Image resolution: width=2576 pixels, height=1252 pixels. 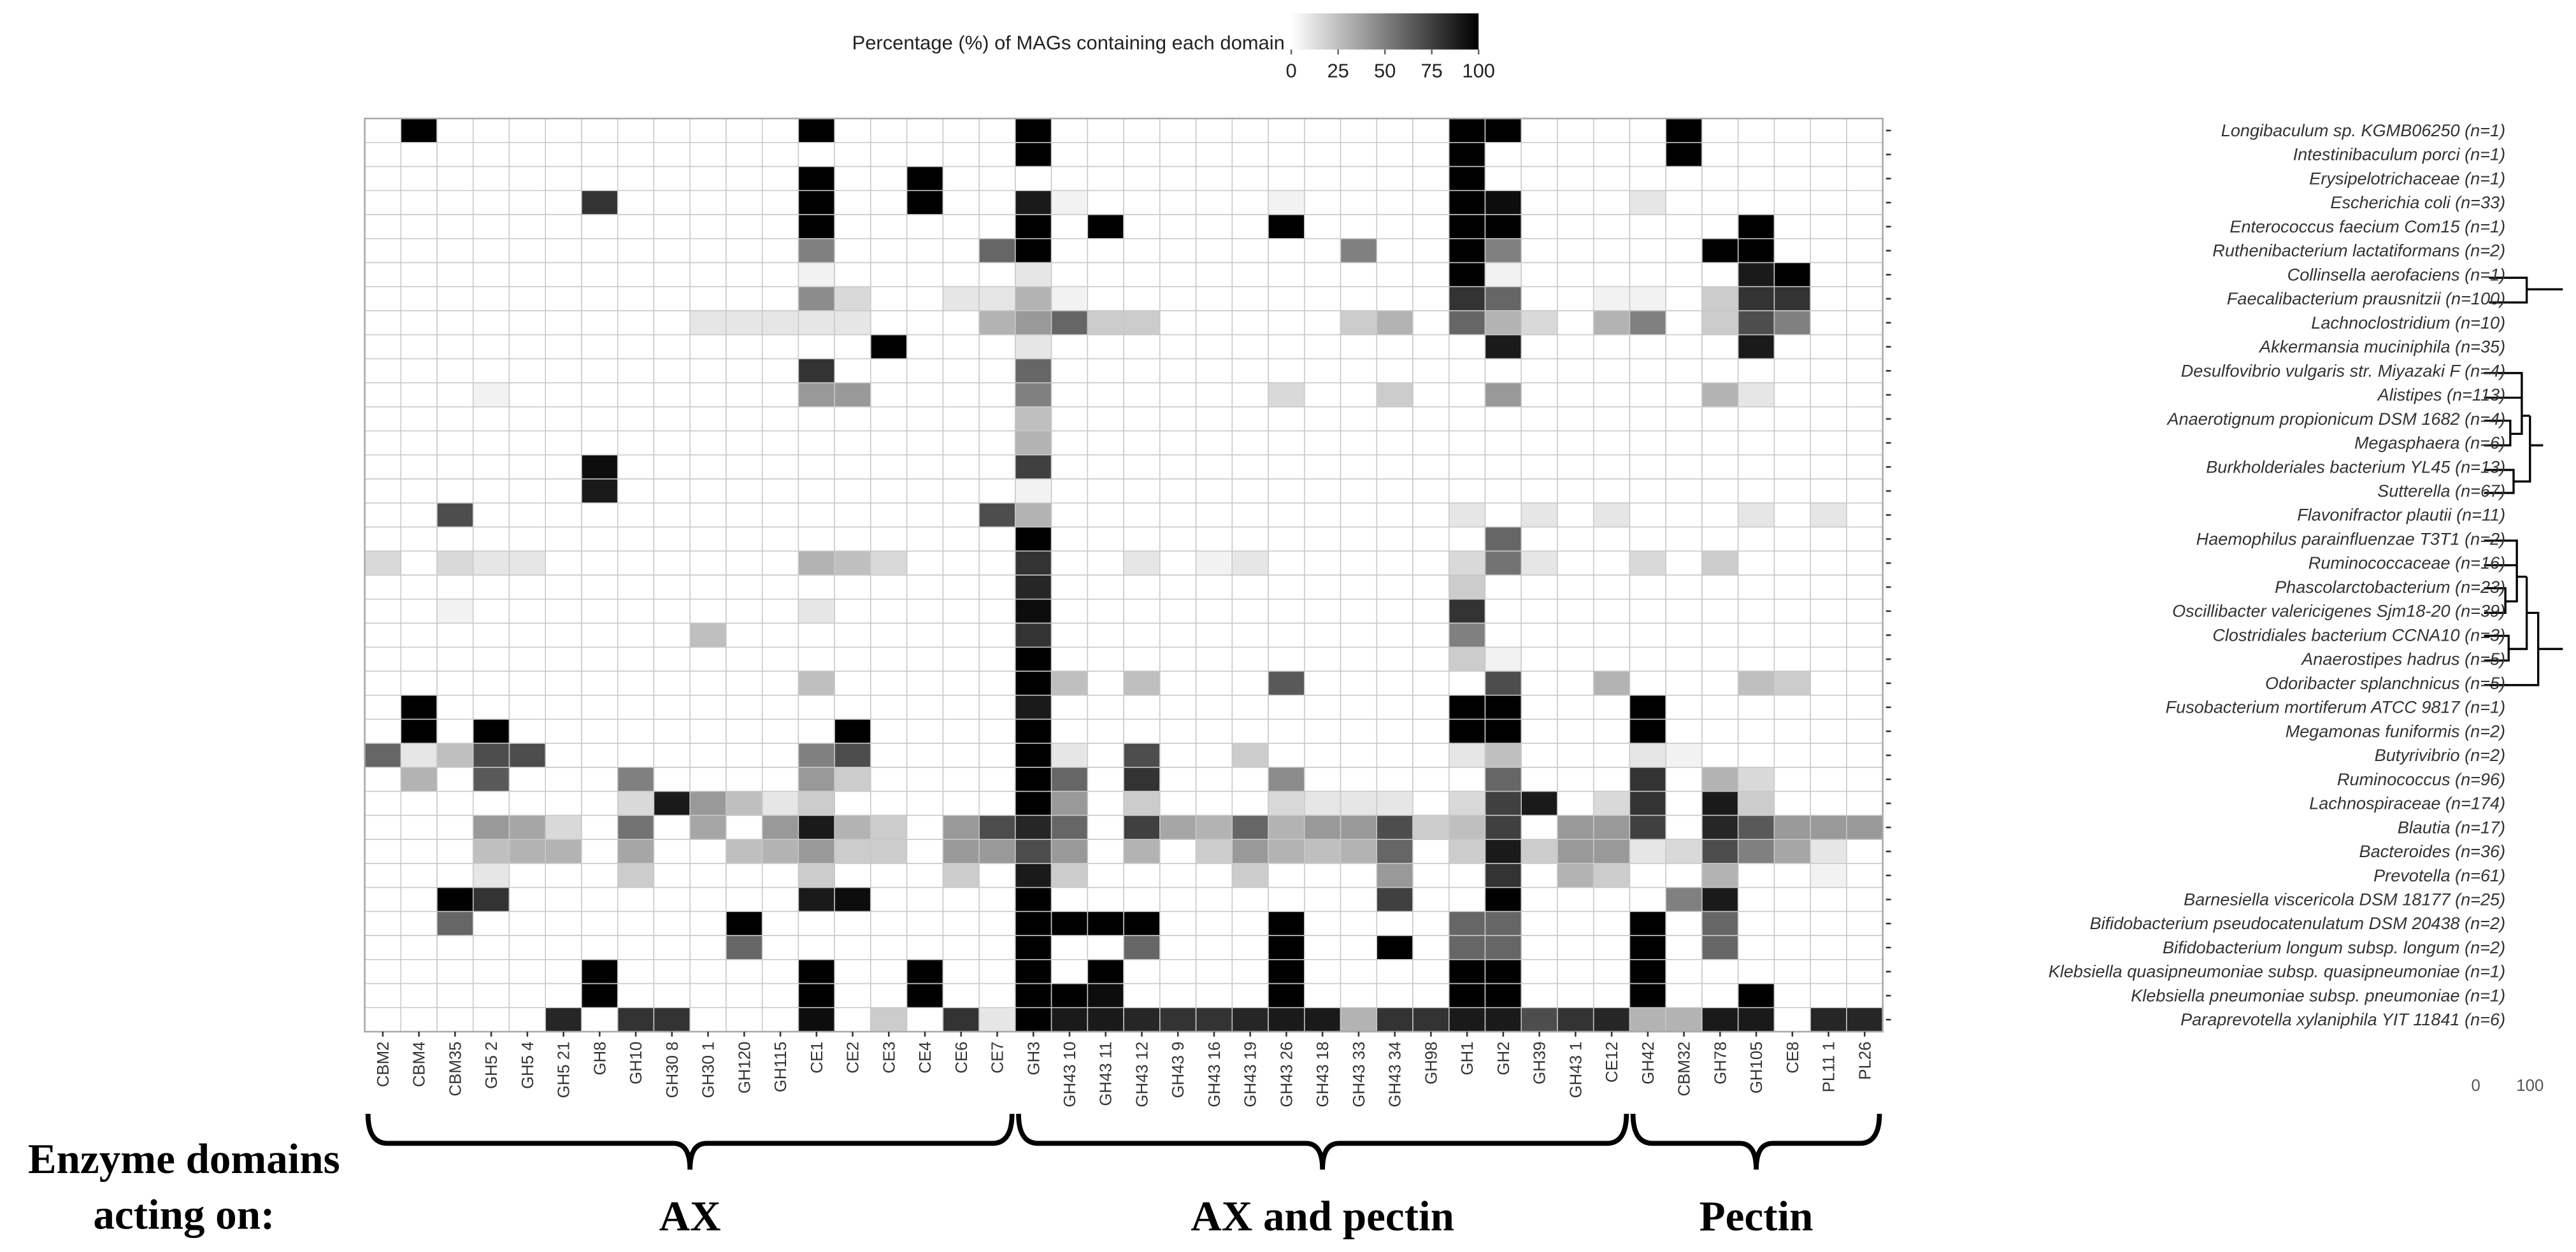 I want to click on row-label: Escherichia coli (n=33), so click(x=2418, y=202).